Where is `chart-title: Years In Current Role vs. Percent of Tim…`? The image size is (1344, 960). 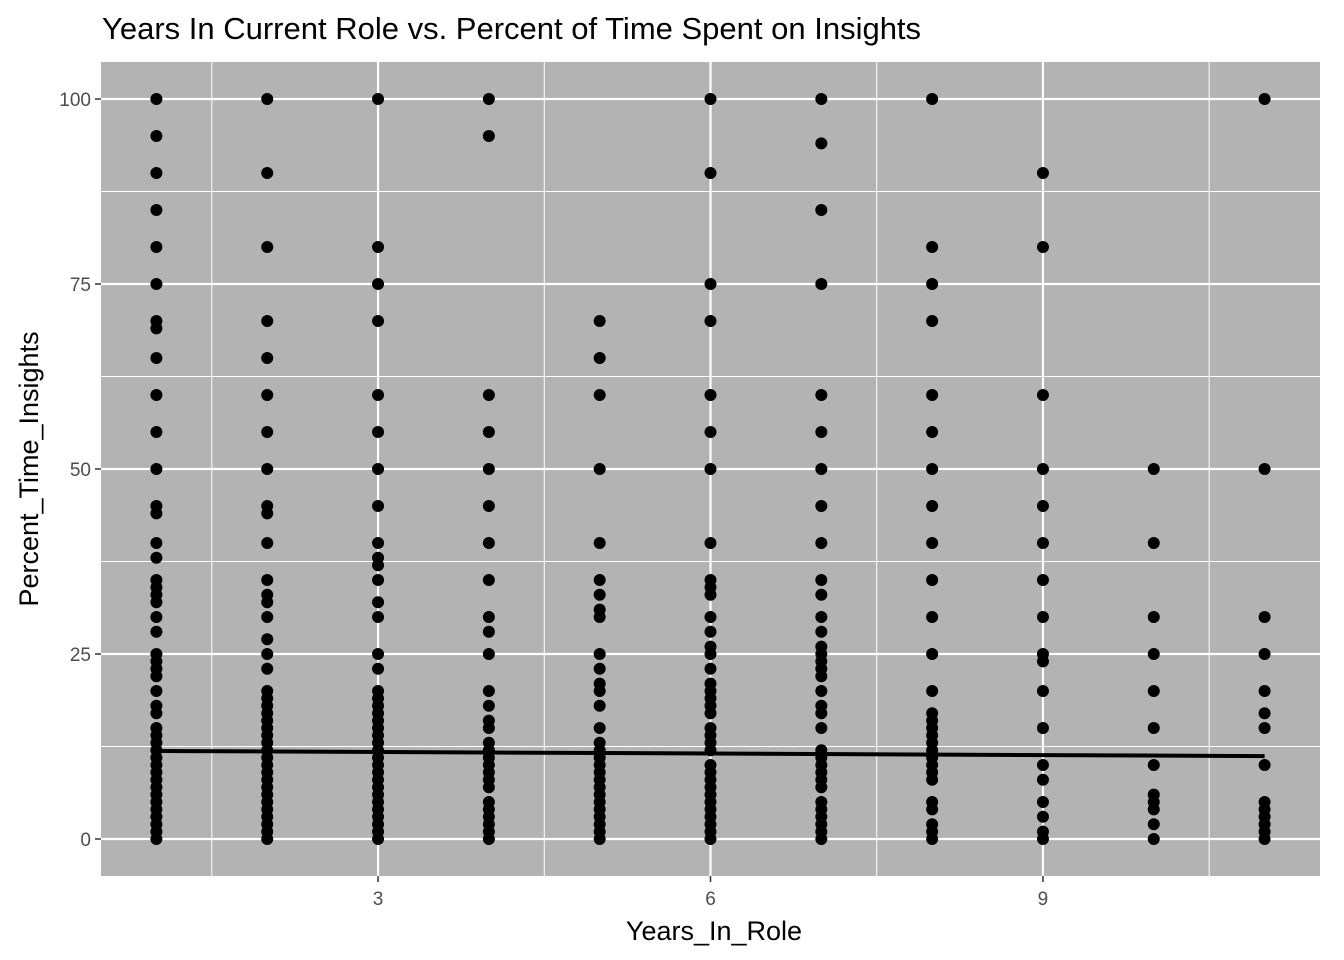 chart-title: Years In Current Role vs. Percent of Tim… is located at coordinates (511, 28).